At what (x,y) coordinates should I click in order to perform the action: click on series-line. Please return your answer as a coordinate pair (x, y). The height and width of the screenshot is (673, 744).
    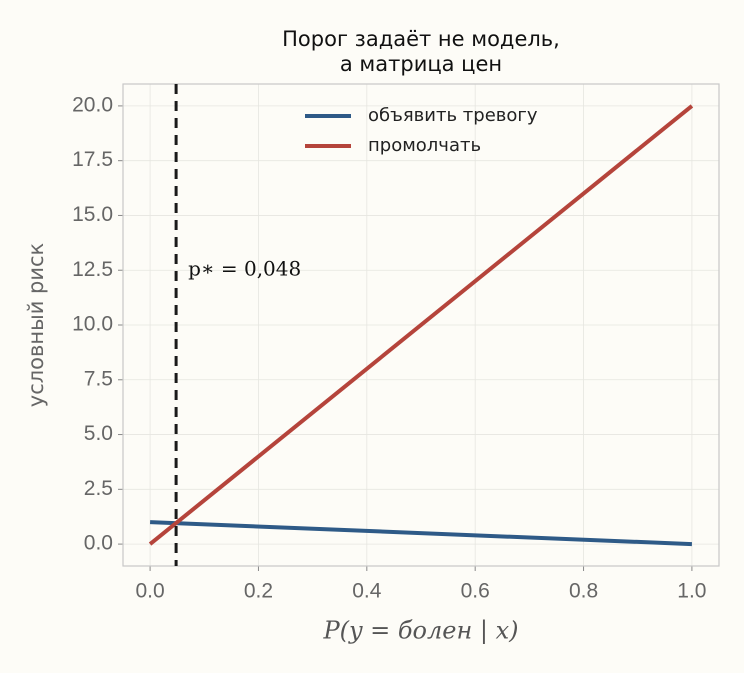
    Looking at the image, I should click on (421, 533).